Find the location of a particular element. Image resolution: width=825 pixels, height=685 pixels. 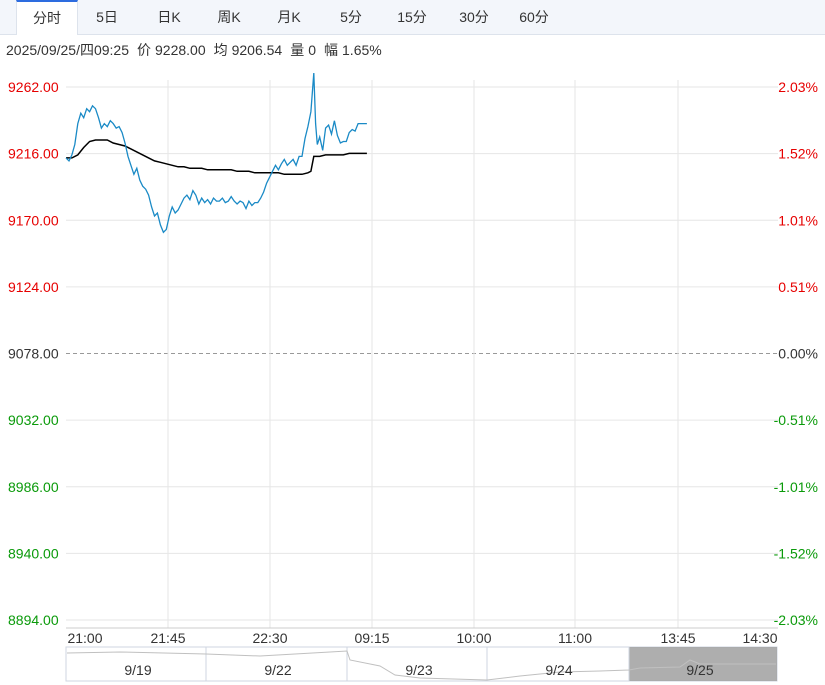

avg-value: 9206.54 is located at coordinates (257, 50).